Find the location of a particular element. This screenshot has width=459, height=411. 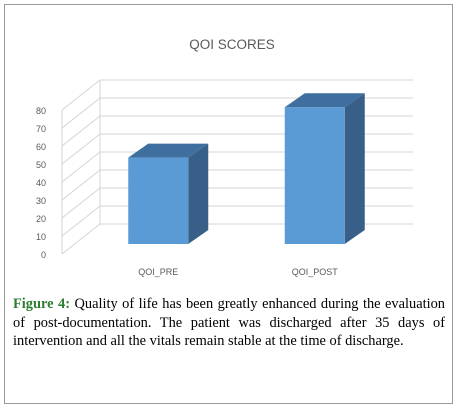

x-tick-label: QOI_POST is located at coordinates (315, 272).